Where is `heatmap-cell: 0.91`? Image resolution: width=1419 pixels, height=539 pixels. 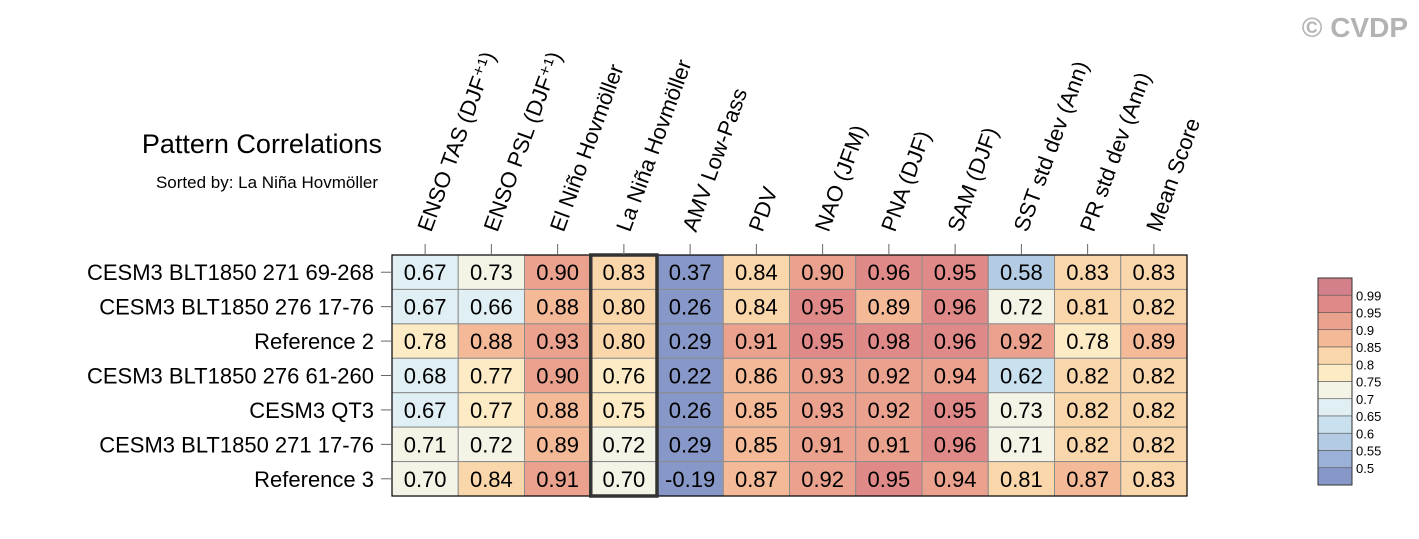
heatmap-cell: 0.91 is located at coordinates (558, 479).